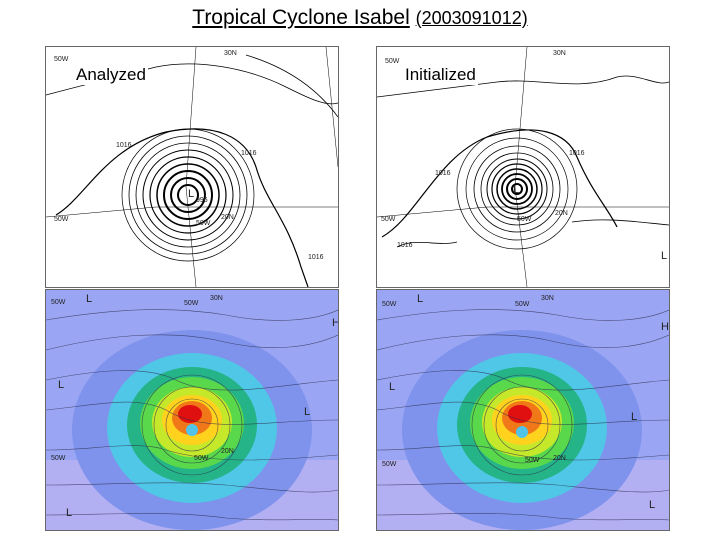  I want to click on title-date: (2003091012), so click(471, 18).